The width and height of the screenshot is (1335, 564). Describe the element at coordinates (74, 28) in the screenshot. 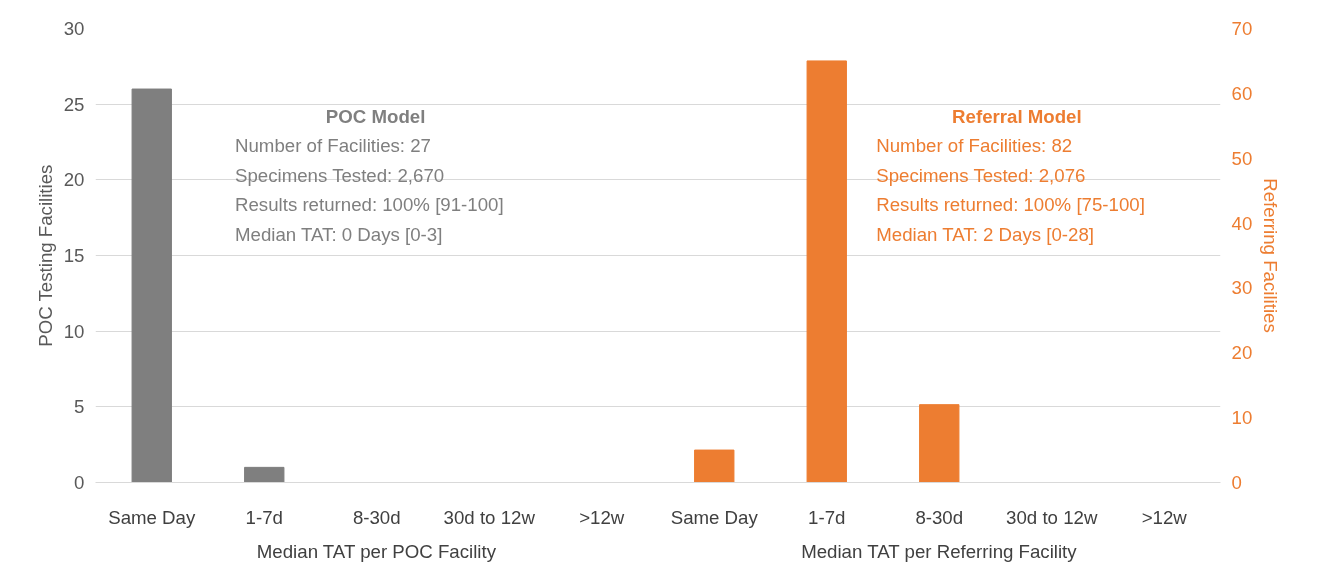

I see `y-tick-label: 30` at that location.